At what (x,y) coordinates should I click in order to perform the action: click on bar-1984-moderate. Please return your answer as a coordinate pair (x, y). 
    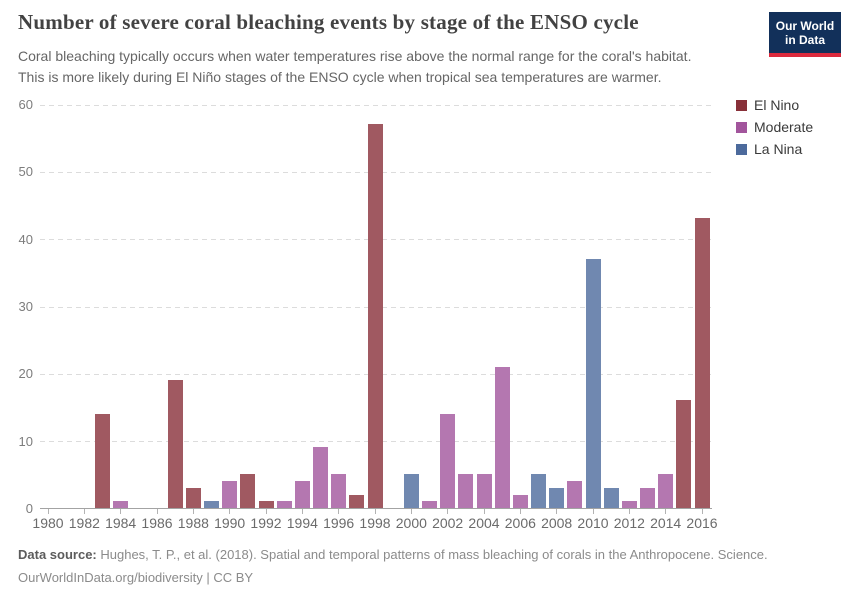
    Looking at the image, I should click on (121, 504).